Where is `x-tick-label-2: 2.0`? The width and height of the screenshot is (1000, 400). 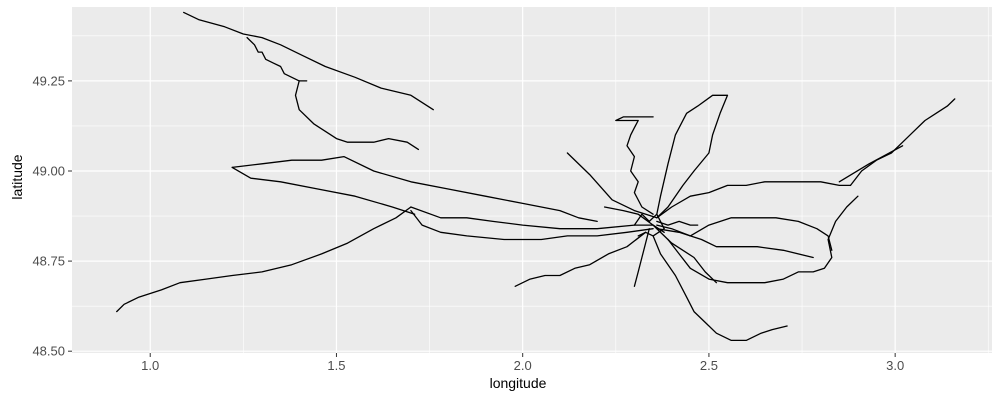
x-tick-label-2: 2.0 is located at coordinates (523, 365).